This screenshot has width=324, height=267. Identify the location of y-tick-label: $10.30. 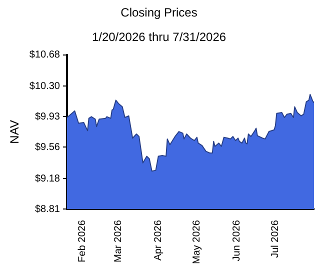
(44, 86).